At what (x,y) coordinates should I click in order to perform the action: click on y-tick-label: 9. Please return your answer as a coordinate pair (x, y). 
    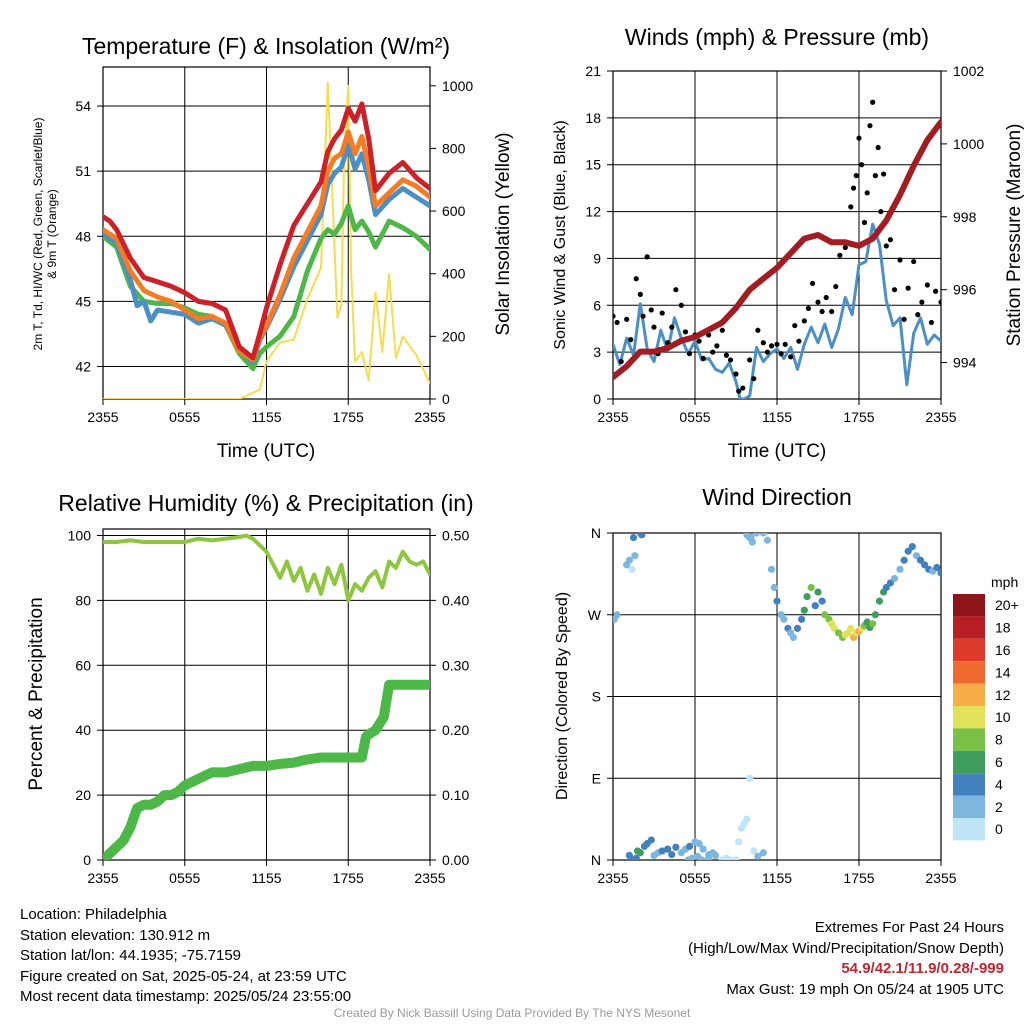
    Looking at the image, I should click on (597, 258).